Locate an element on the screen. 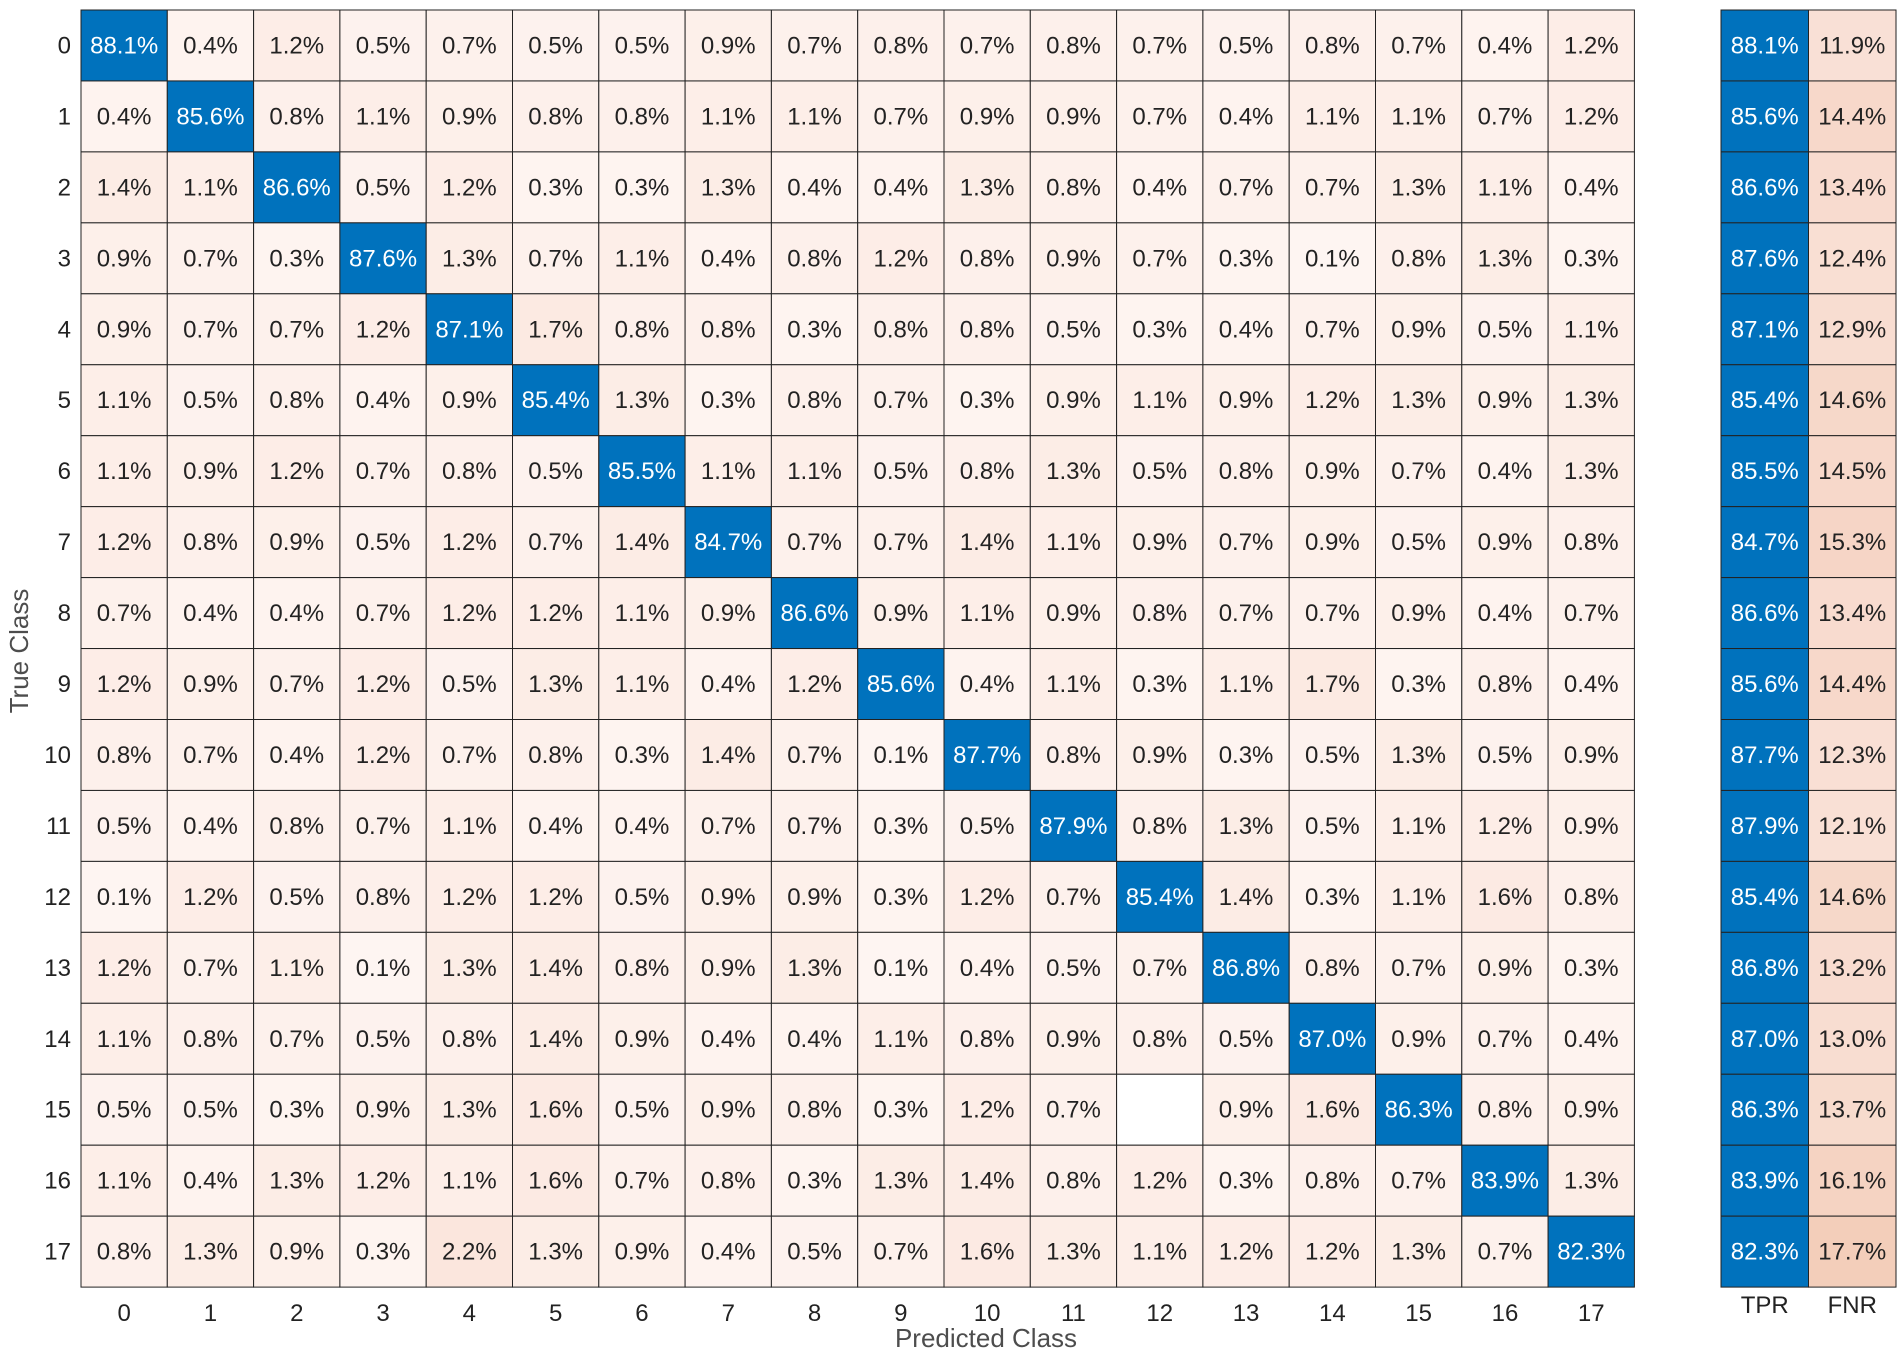  matrix-value-14-9: 1.1% is located at coordinates (900, 1039).